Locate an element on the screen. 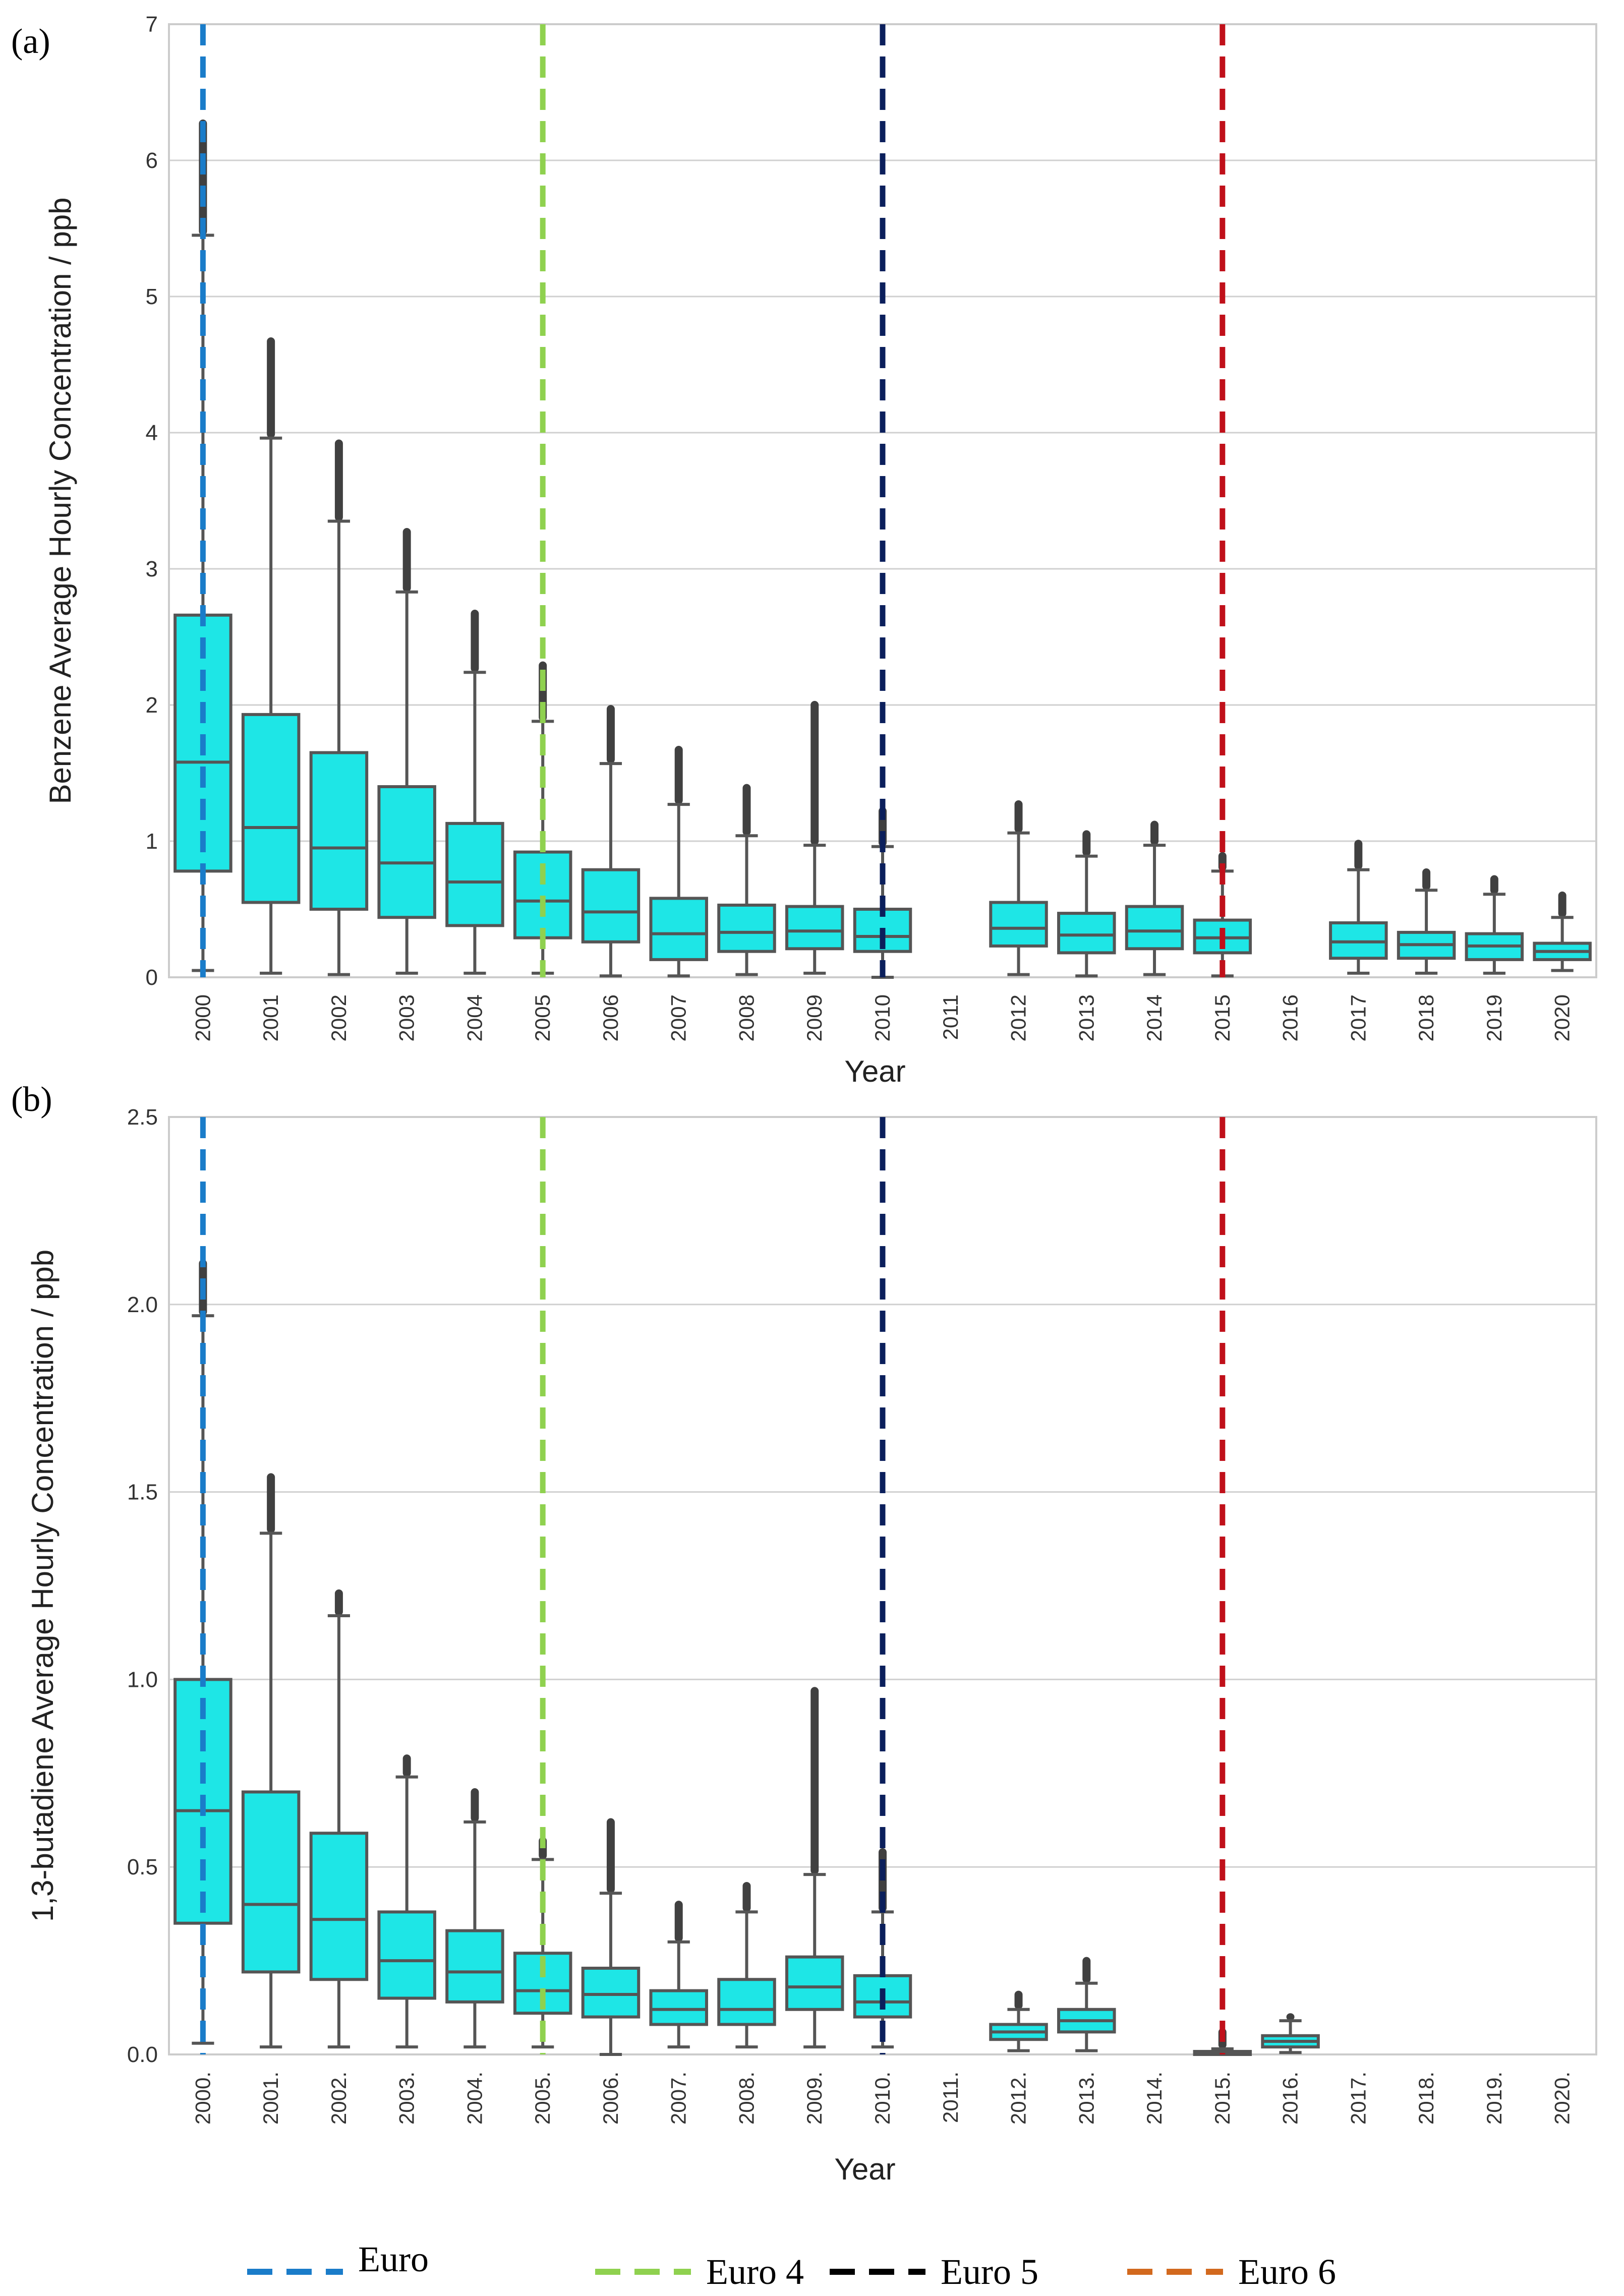 This screenshot has height=2296, width=1624. x-tick-label: 2006 is located at coordinates (610, 1017).